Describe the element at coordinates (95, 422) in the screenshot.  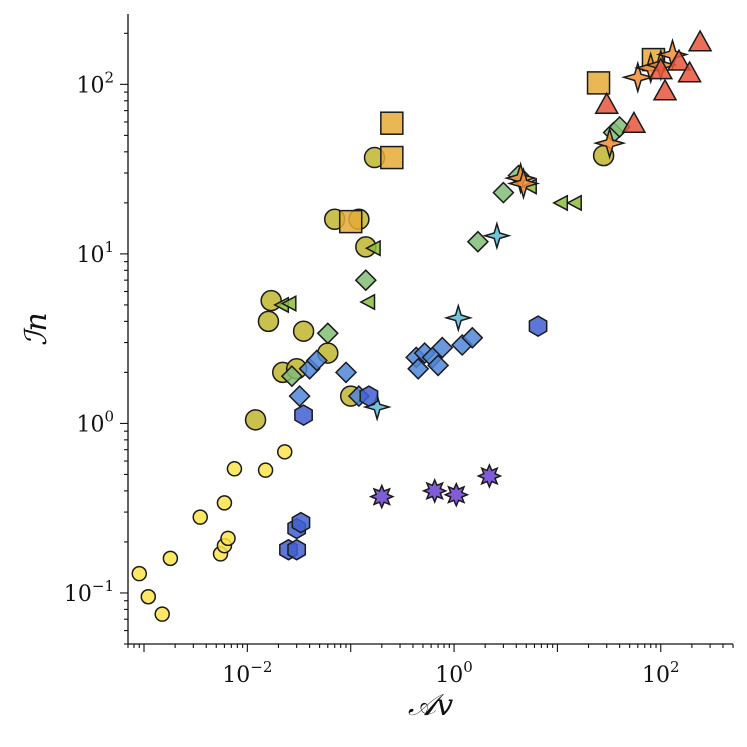
I see `y-tick-label: 10⁰` at that location.